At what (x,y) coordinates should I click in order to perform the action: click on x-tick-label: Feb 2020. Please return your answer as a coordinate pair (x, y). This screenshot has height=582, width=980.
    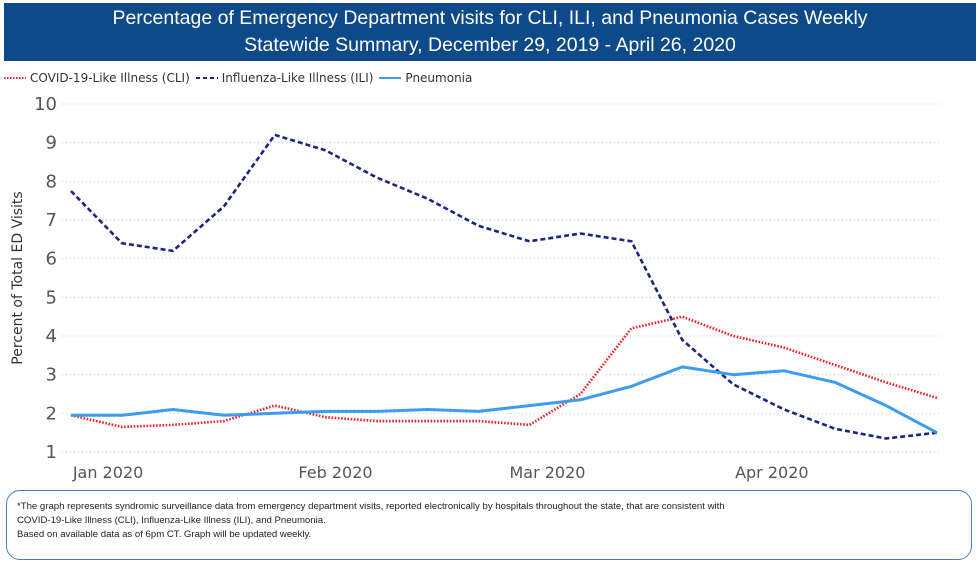
    Looking at the image, I should click on (335, 472).